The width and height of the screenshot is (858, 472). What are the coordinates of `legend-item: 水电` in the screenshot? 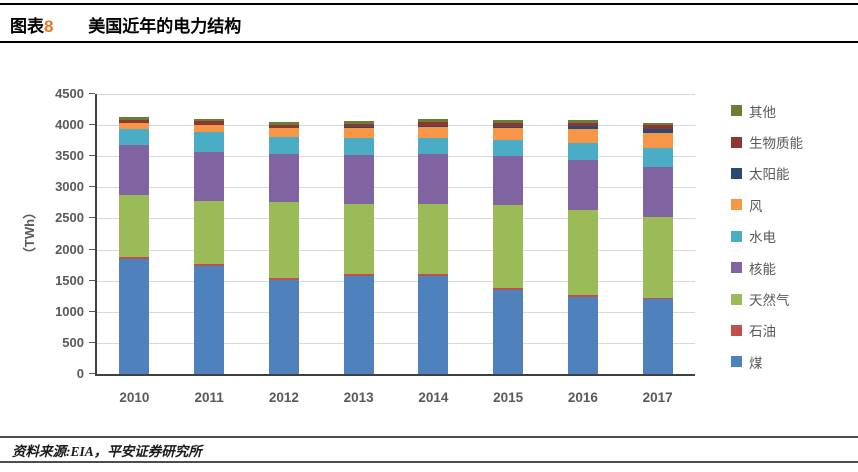 It's located at (767, 236).